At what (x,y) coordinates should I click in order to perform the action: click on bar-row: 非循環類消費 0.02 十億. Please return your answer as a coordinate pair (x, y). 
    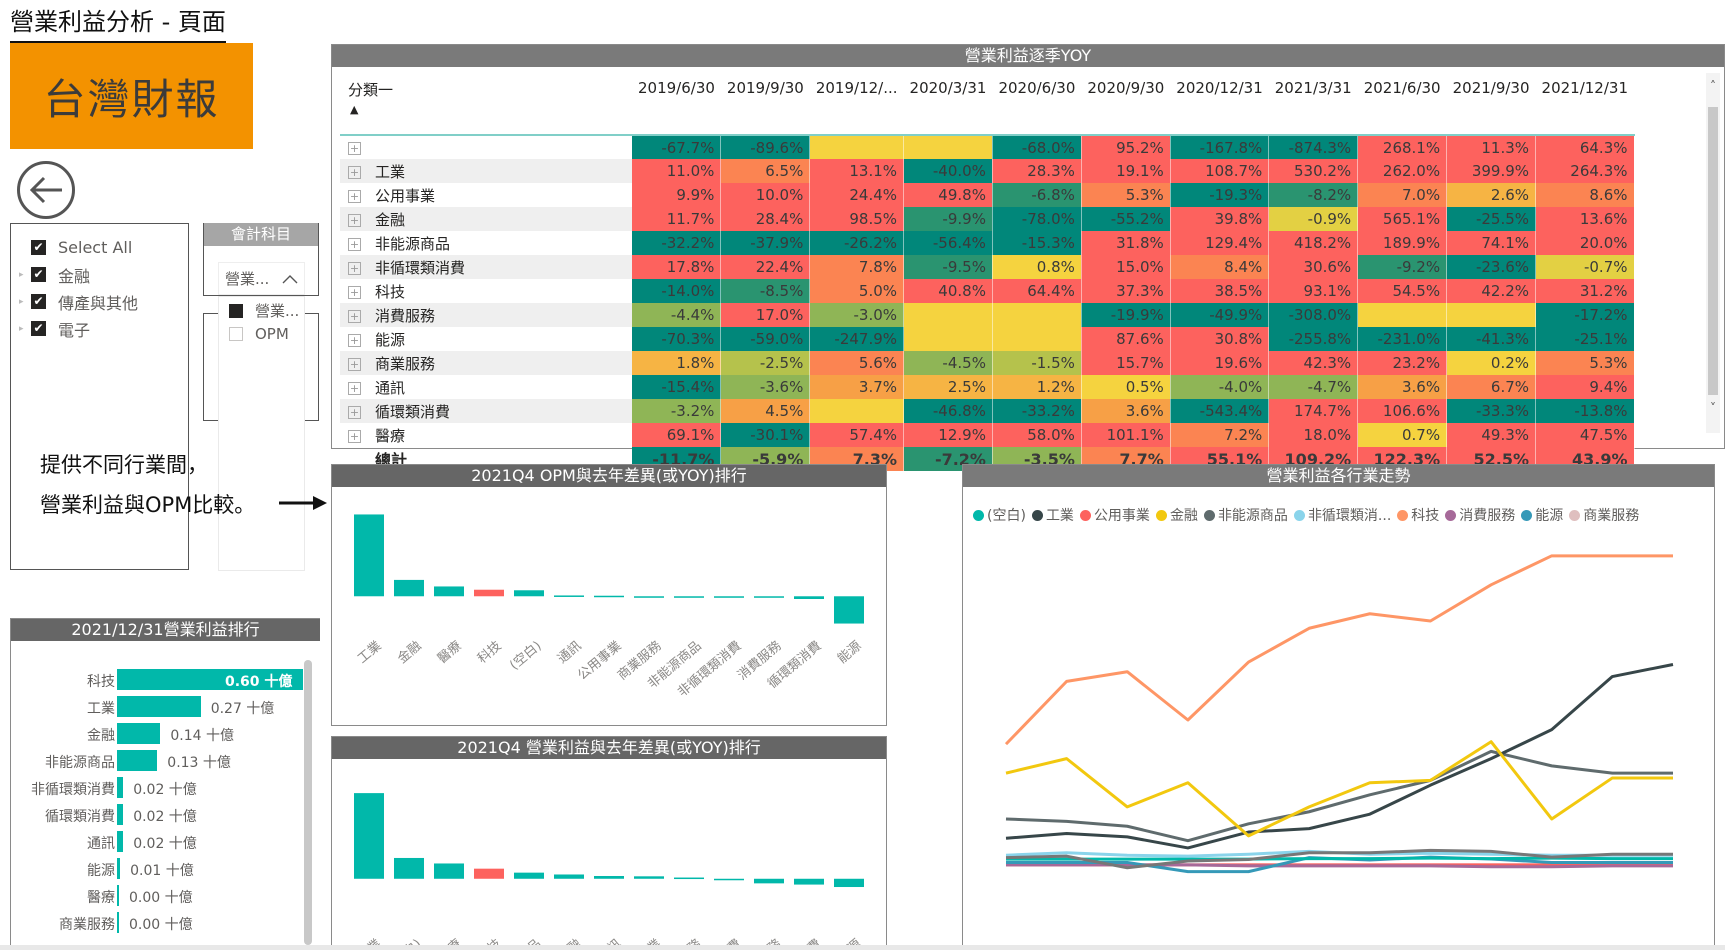
    Looking at the image, I should click on (160, 788).